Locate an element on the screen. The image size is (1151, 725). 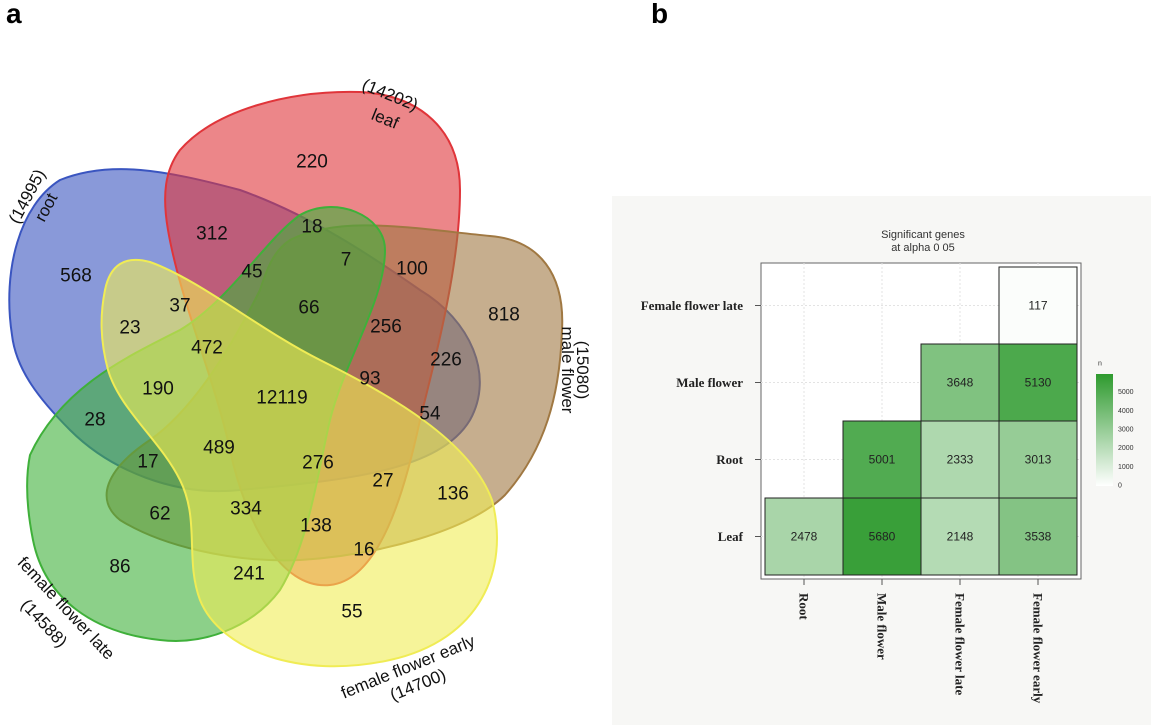
heatmap-cell-value: 2333 is located at coordinates (960, 460).